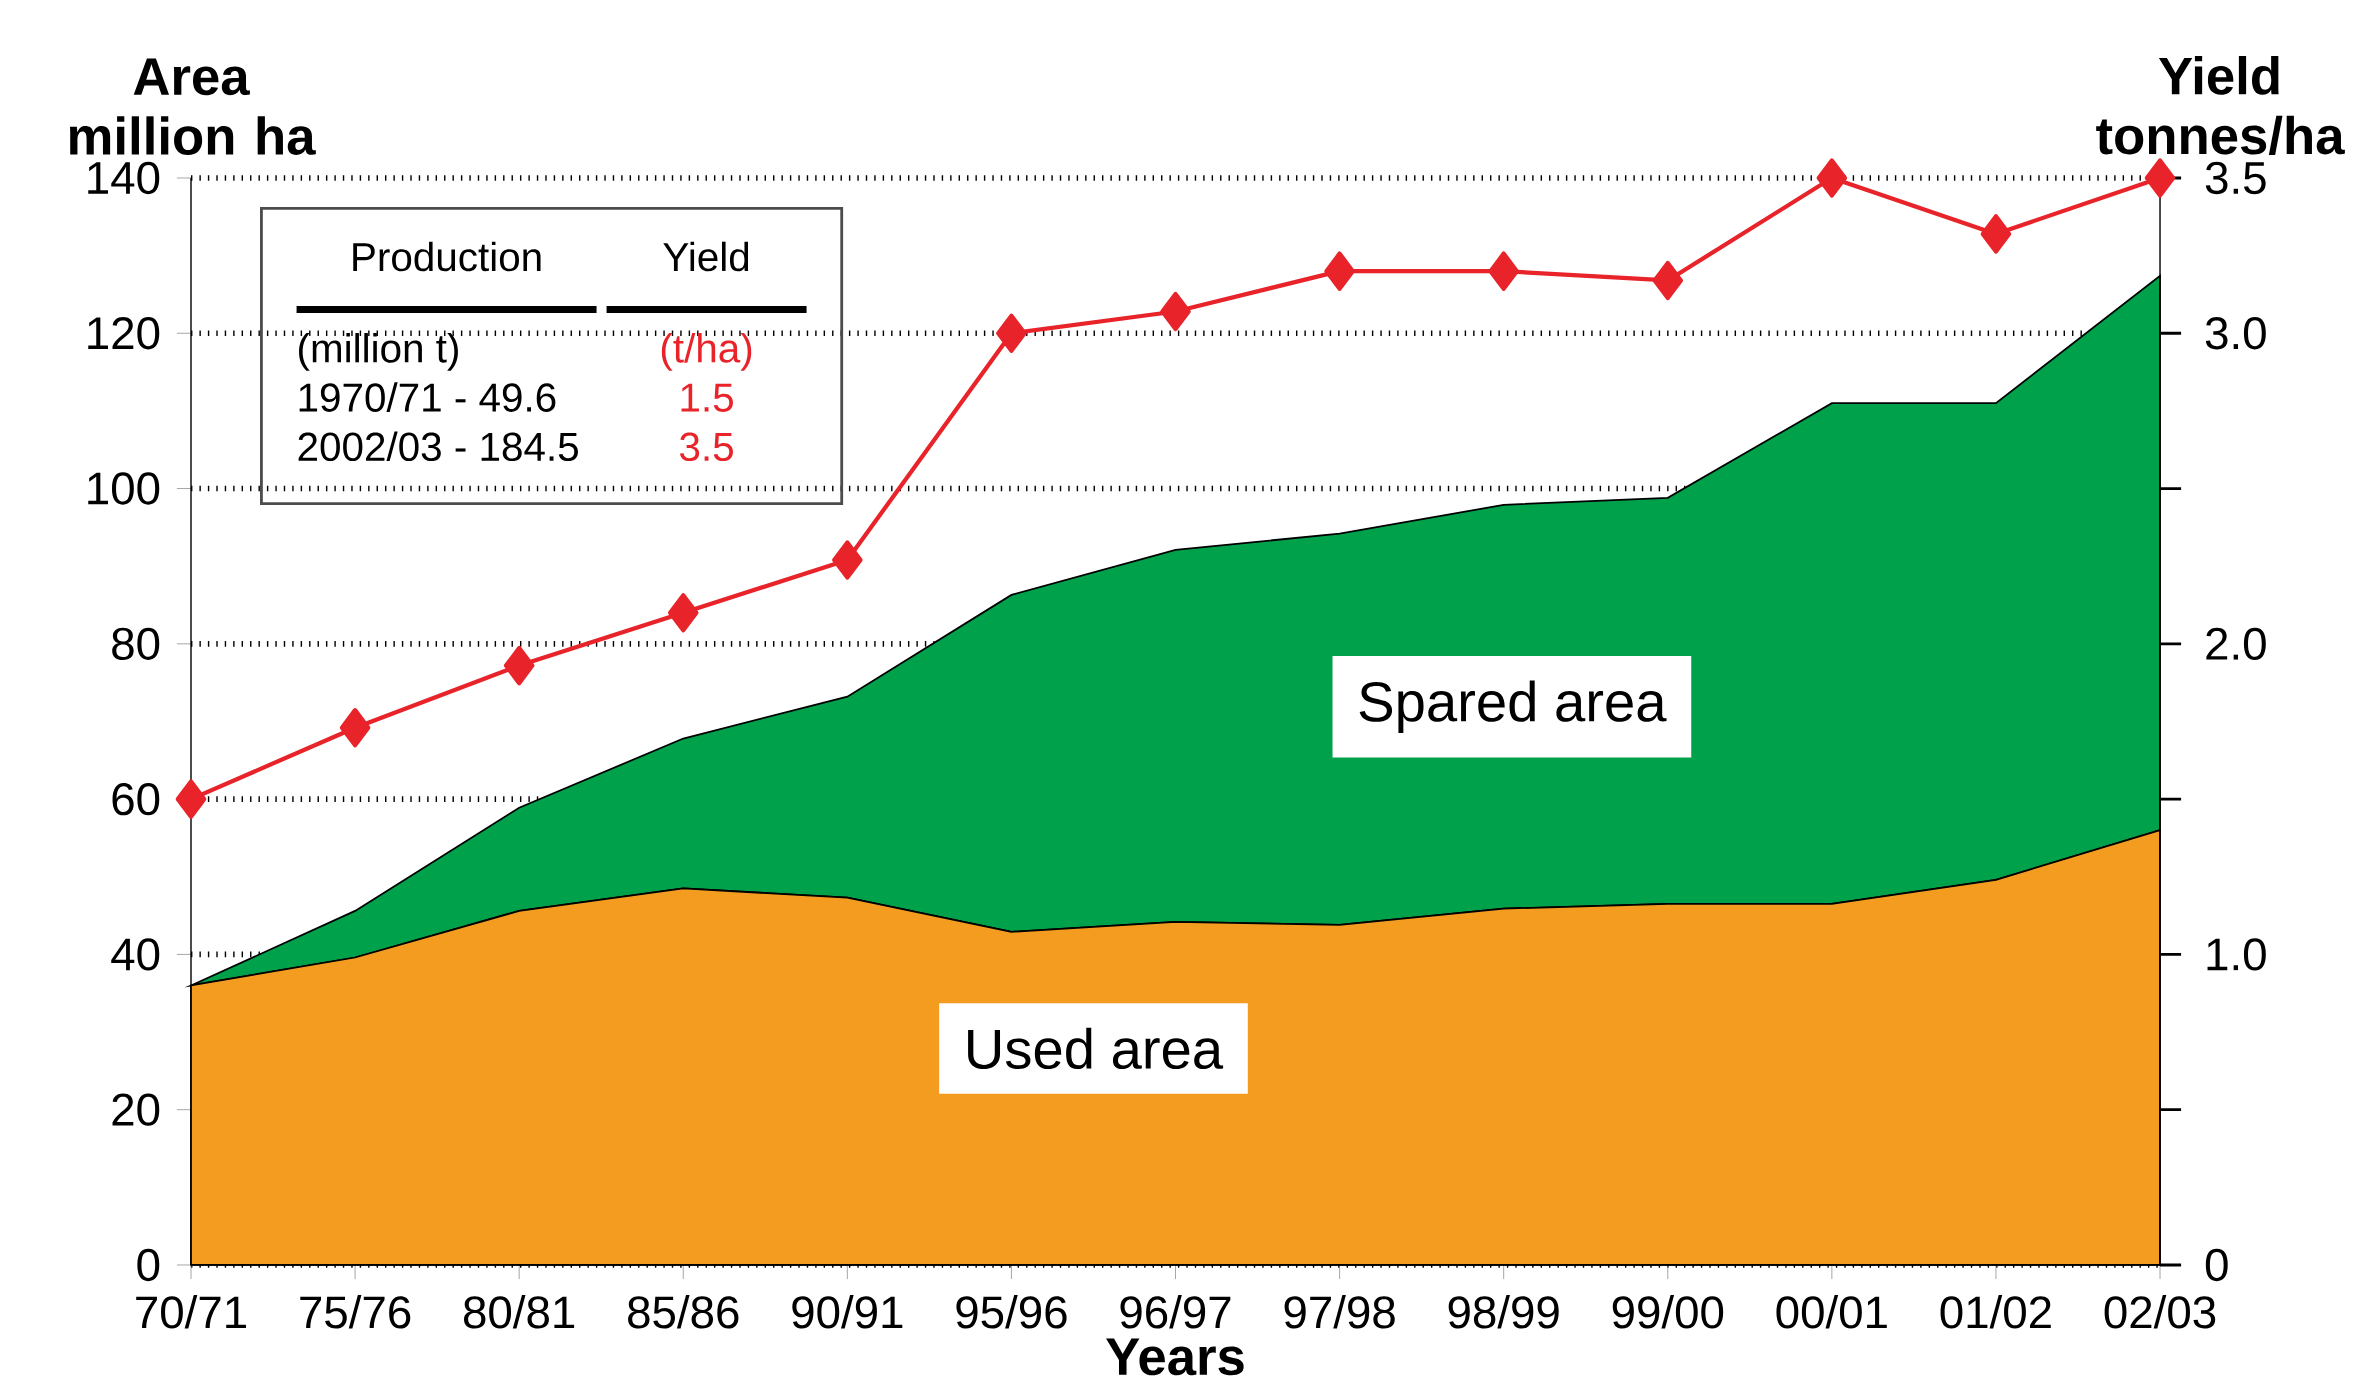  What do you see at coordinates (191, 1311) in the screenshot?
I see `x-tick-label: 70/71` at bounding box center [191, 1311].